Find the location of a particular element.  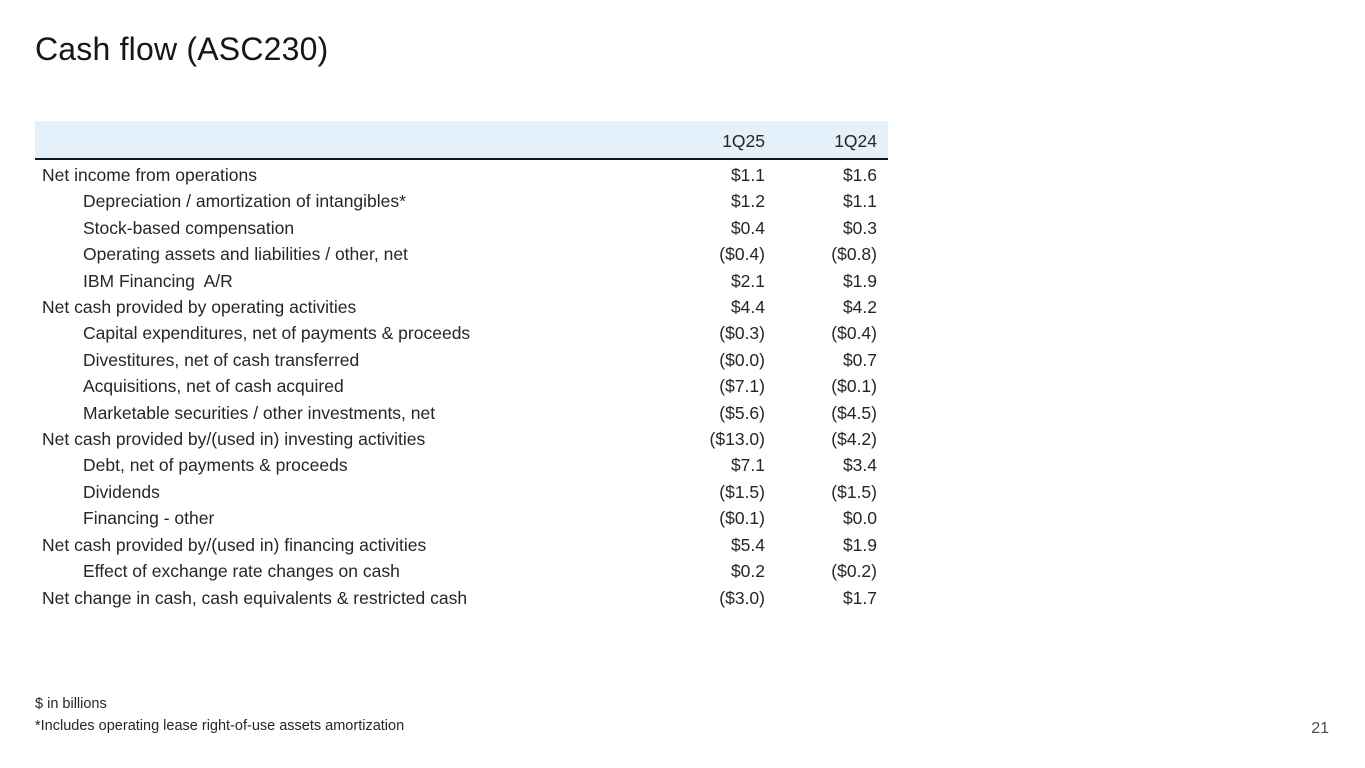

footnote-units: $ in billions is located at coordinates (71, 704).